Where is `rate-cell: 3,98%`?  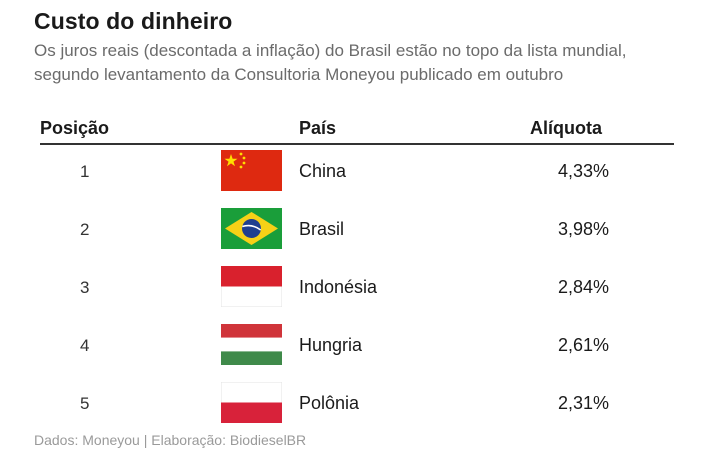
rate-cell: 3,98% is located at coordinates (583, 229).